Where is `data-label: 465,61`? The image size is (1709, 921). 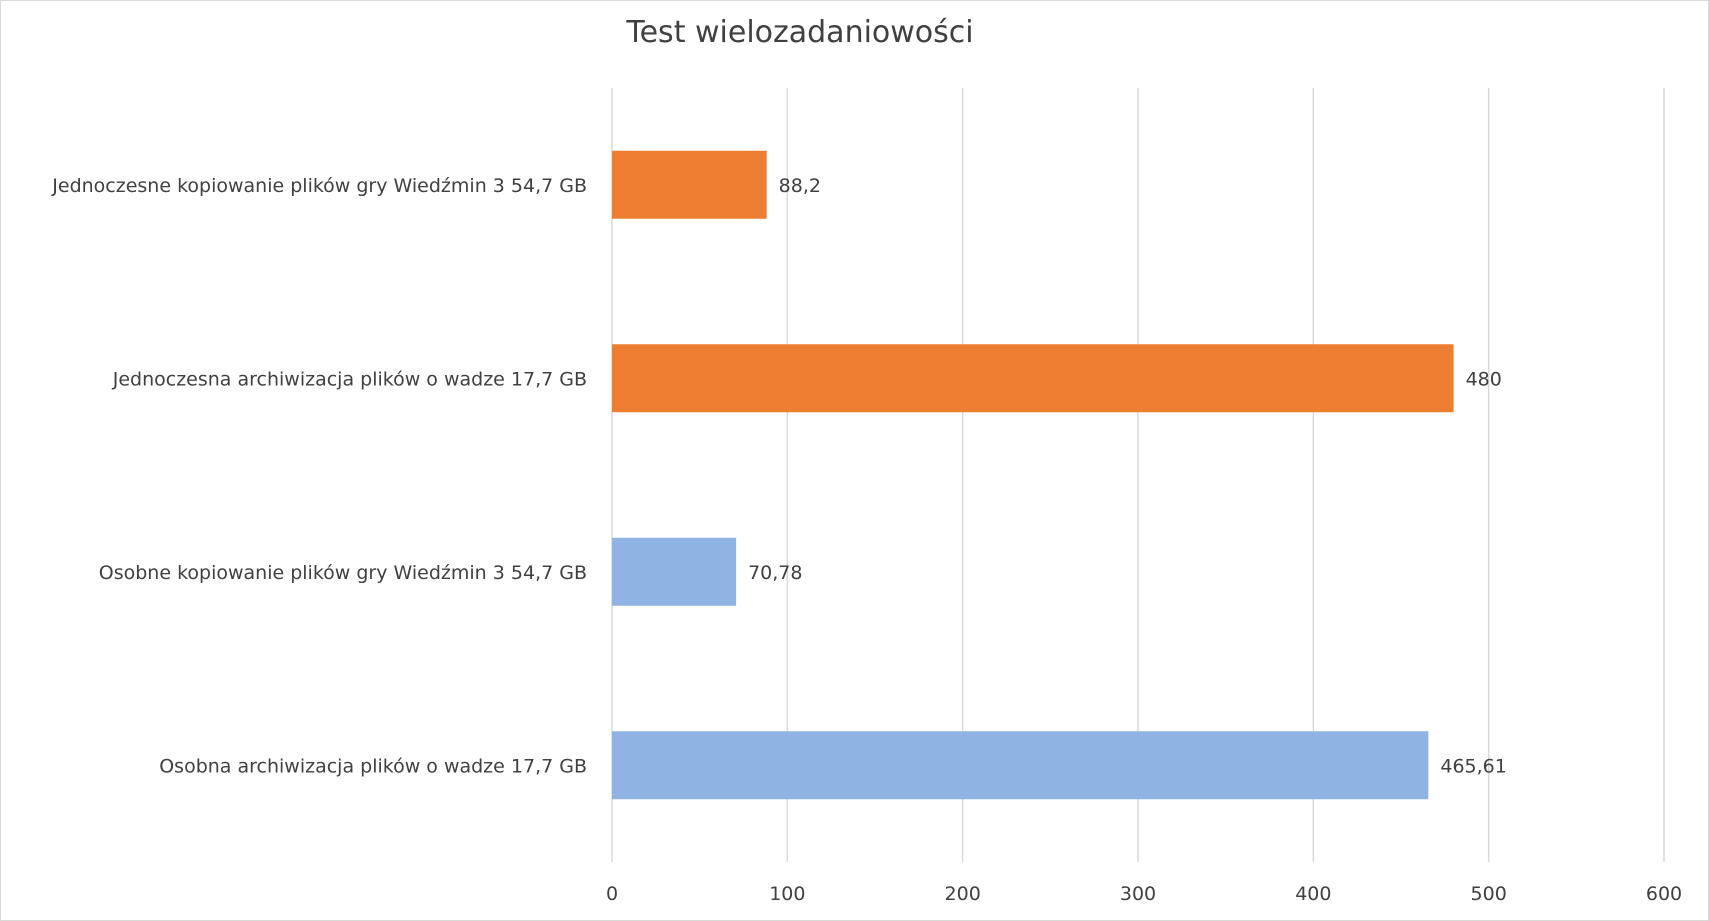 data-label: 465,61 is located at coordinates (1473, 766).